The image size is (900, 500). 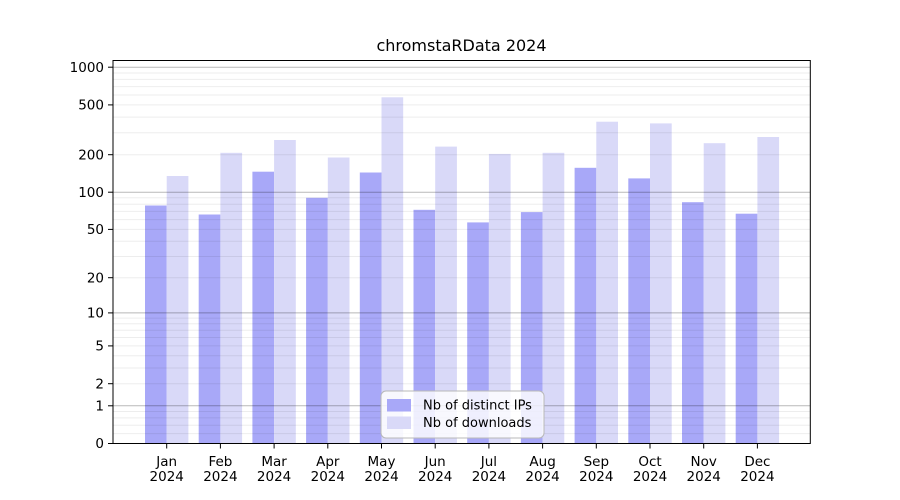 I want to click on x-tick-label-year-oct: 2024, so click(x=650, y=477).